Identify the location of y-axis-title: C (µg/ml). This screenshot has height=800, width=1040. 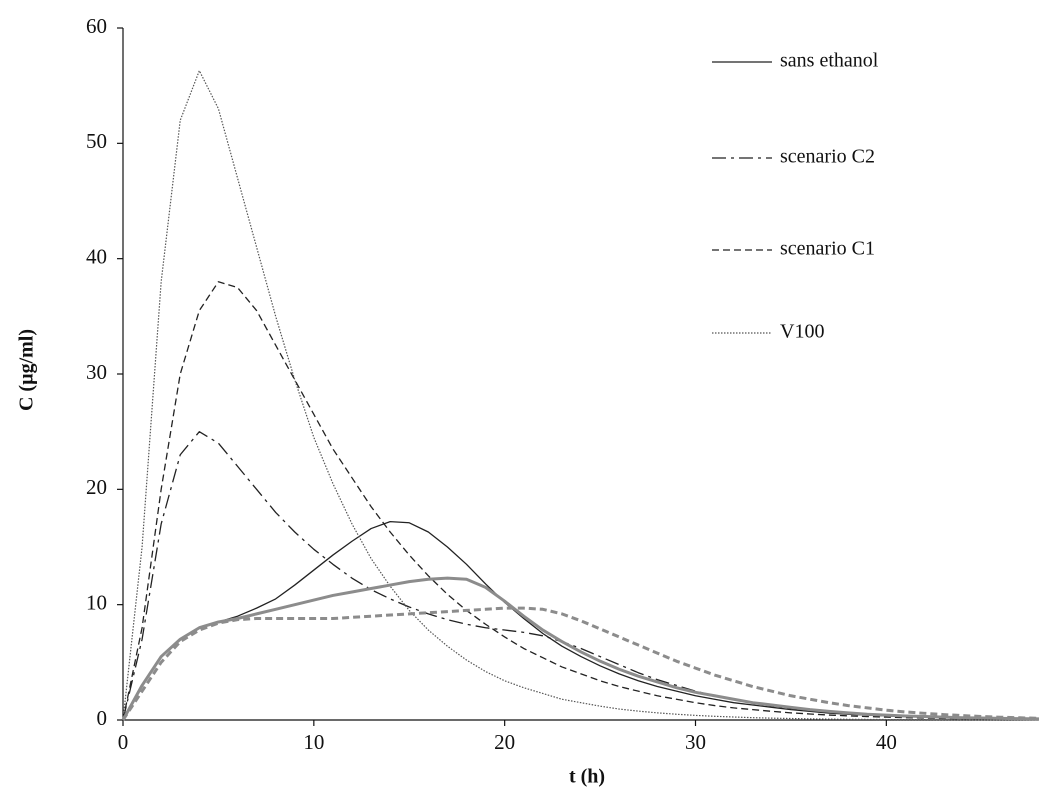
(27, 370).